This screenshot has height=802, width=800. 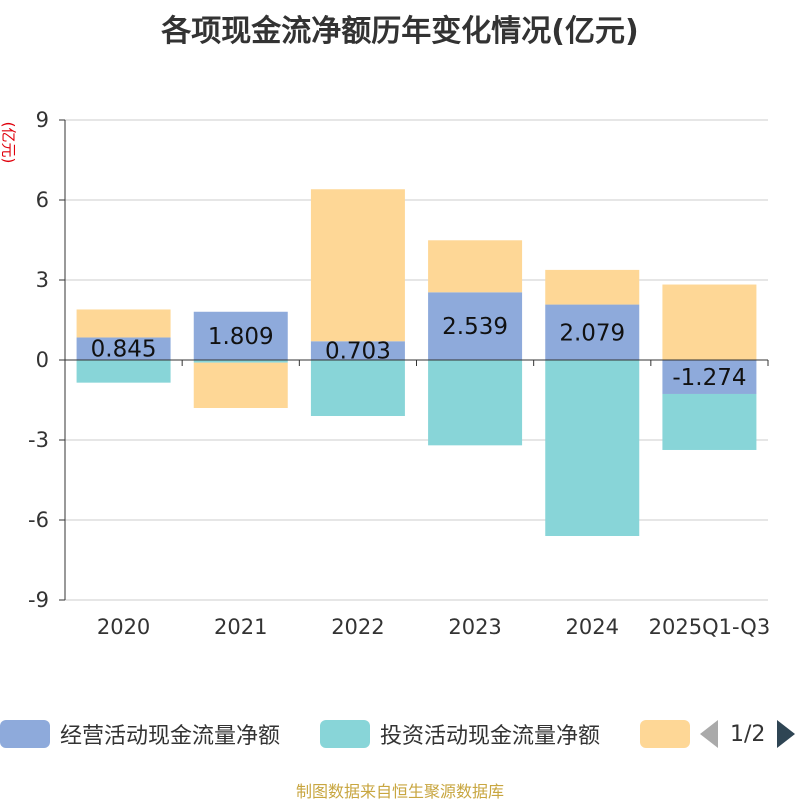 I want to click on data-label: -1.274, so click(x=709, y=378).